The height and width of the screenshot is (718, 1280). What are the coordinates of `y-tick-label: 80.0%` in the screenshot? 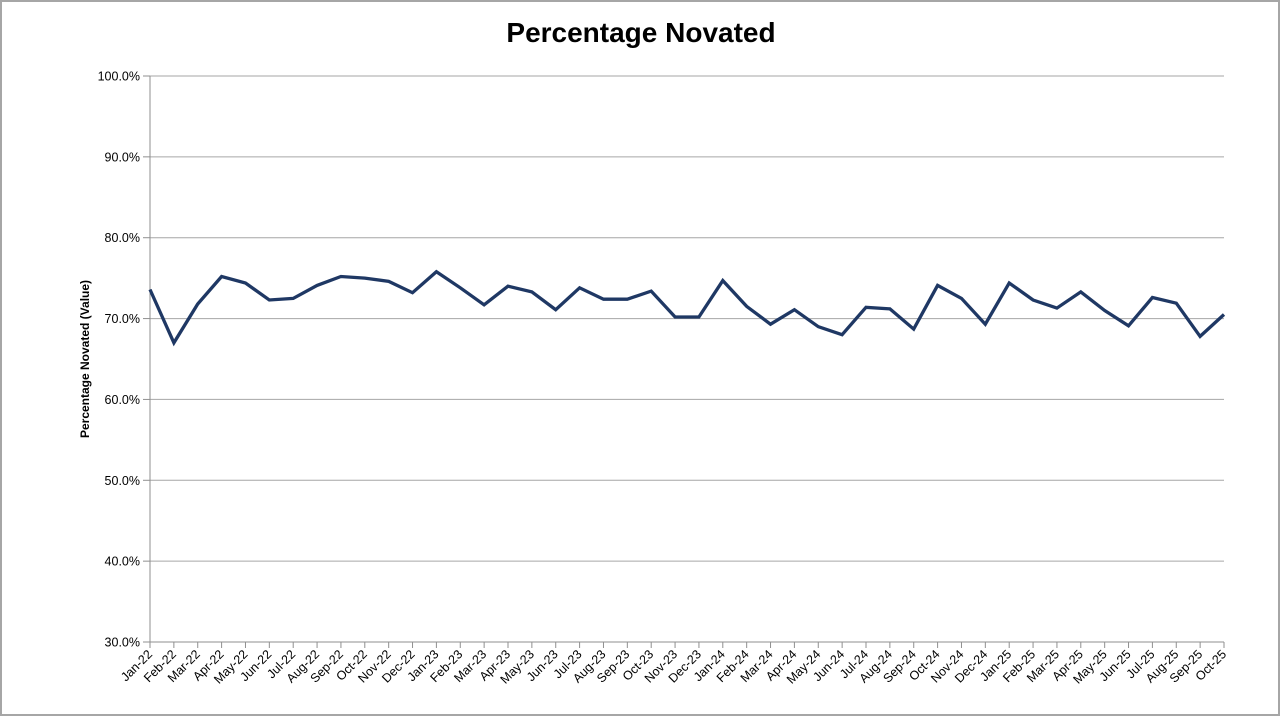 It's located at (122, 238).